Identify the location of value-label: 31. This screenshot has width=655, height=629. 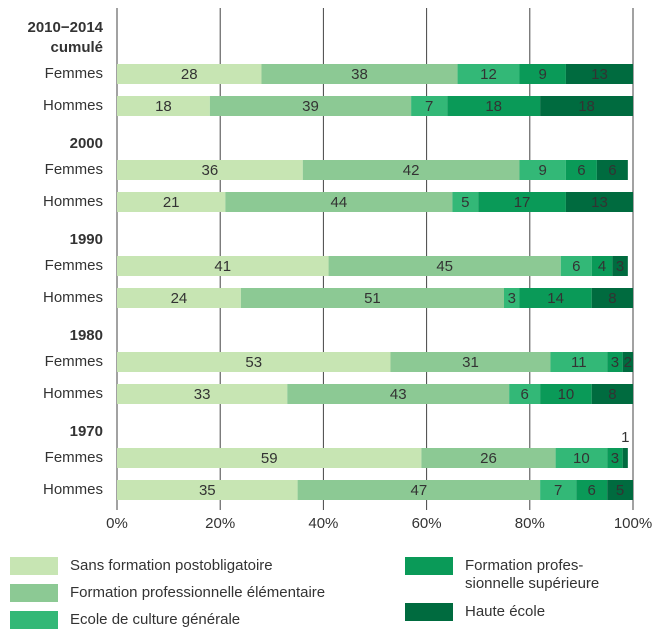
(470, 362).